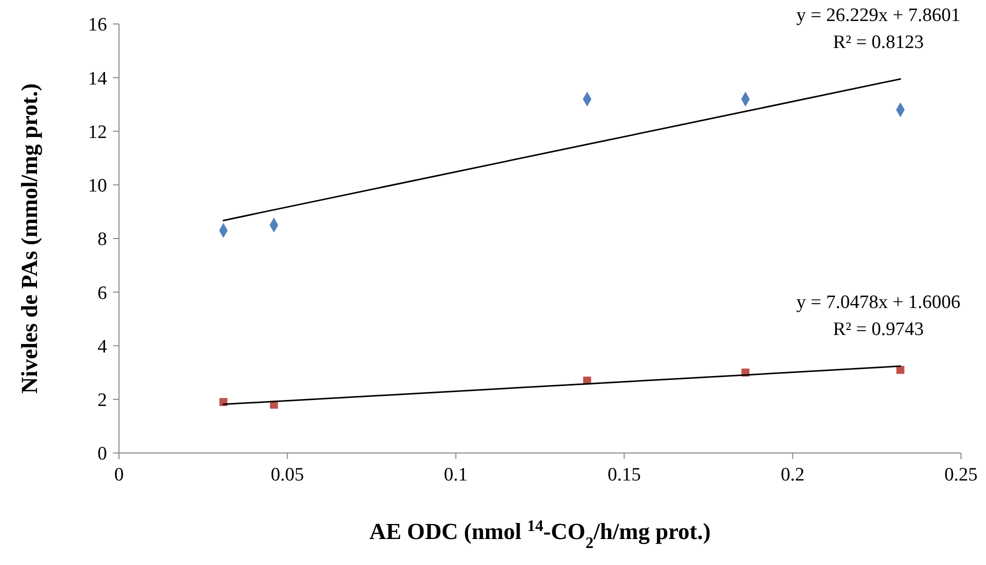  What do you see at coordinates (878, 43) in the screenshot?
I see `annotation: R² = 0.8123` at bounding box center [878, 43].